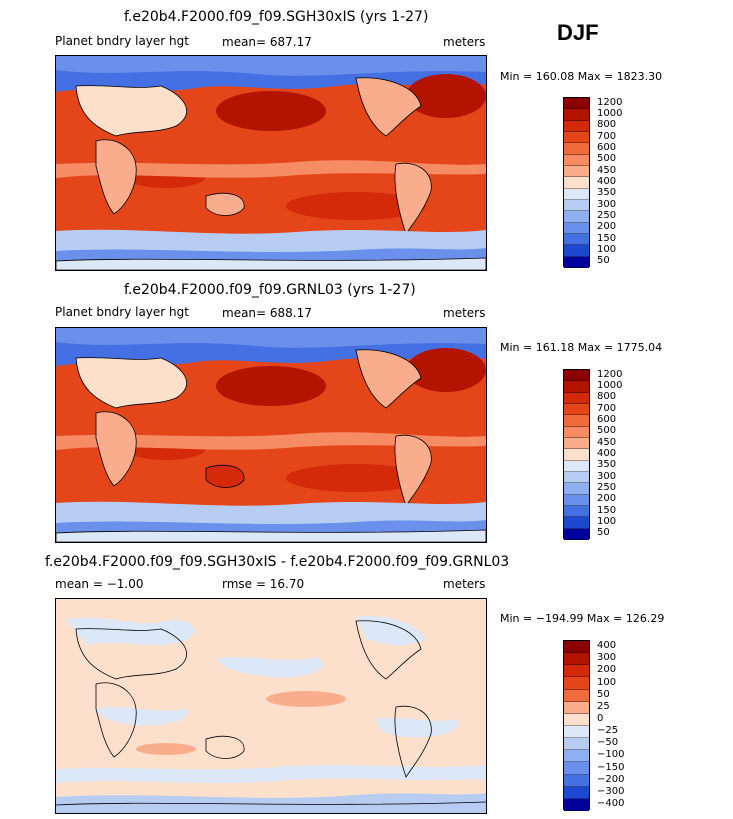 Image resolution: width=733 pixels, height=819 pixels. I want to click on season-label: DJF, so click(578, 32).